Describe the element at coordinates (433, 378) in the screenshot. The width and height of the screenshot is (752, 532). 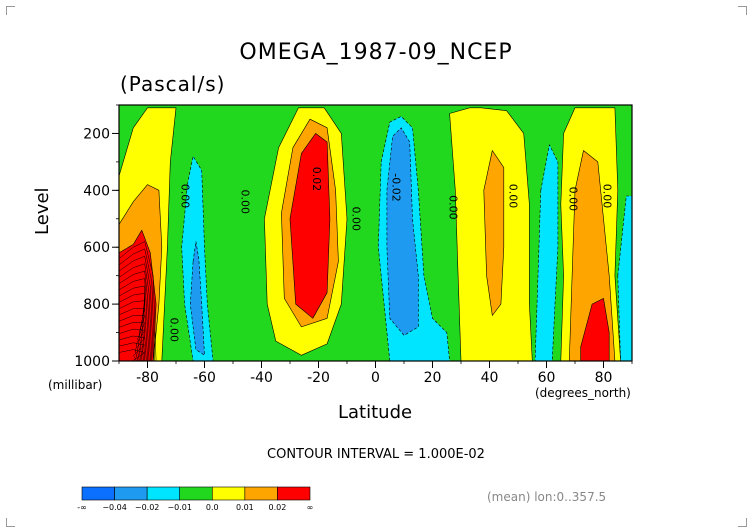
I see `x-tick-label: 20` at that location.